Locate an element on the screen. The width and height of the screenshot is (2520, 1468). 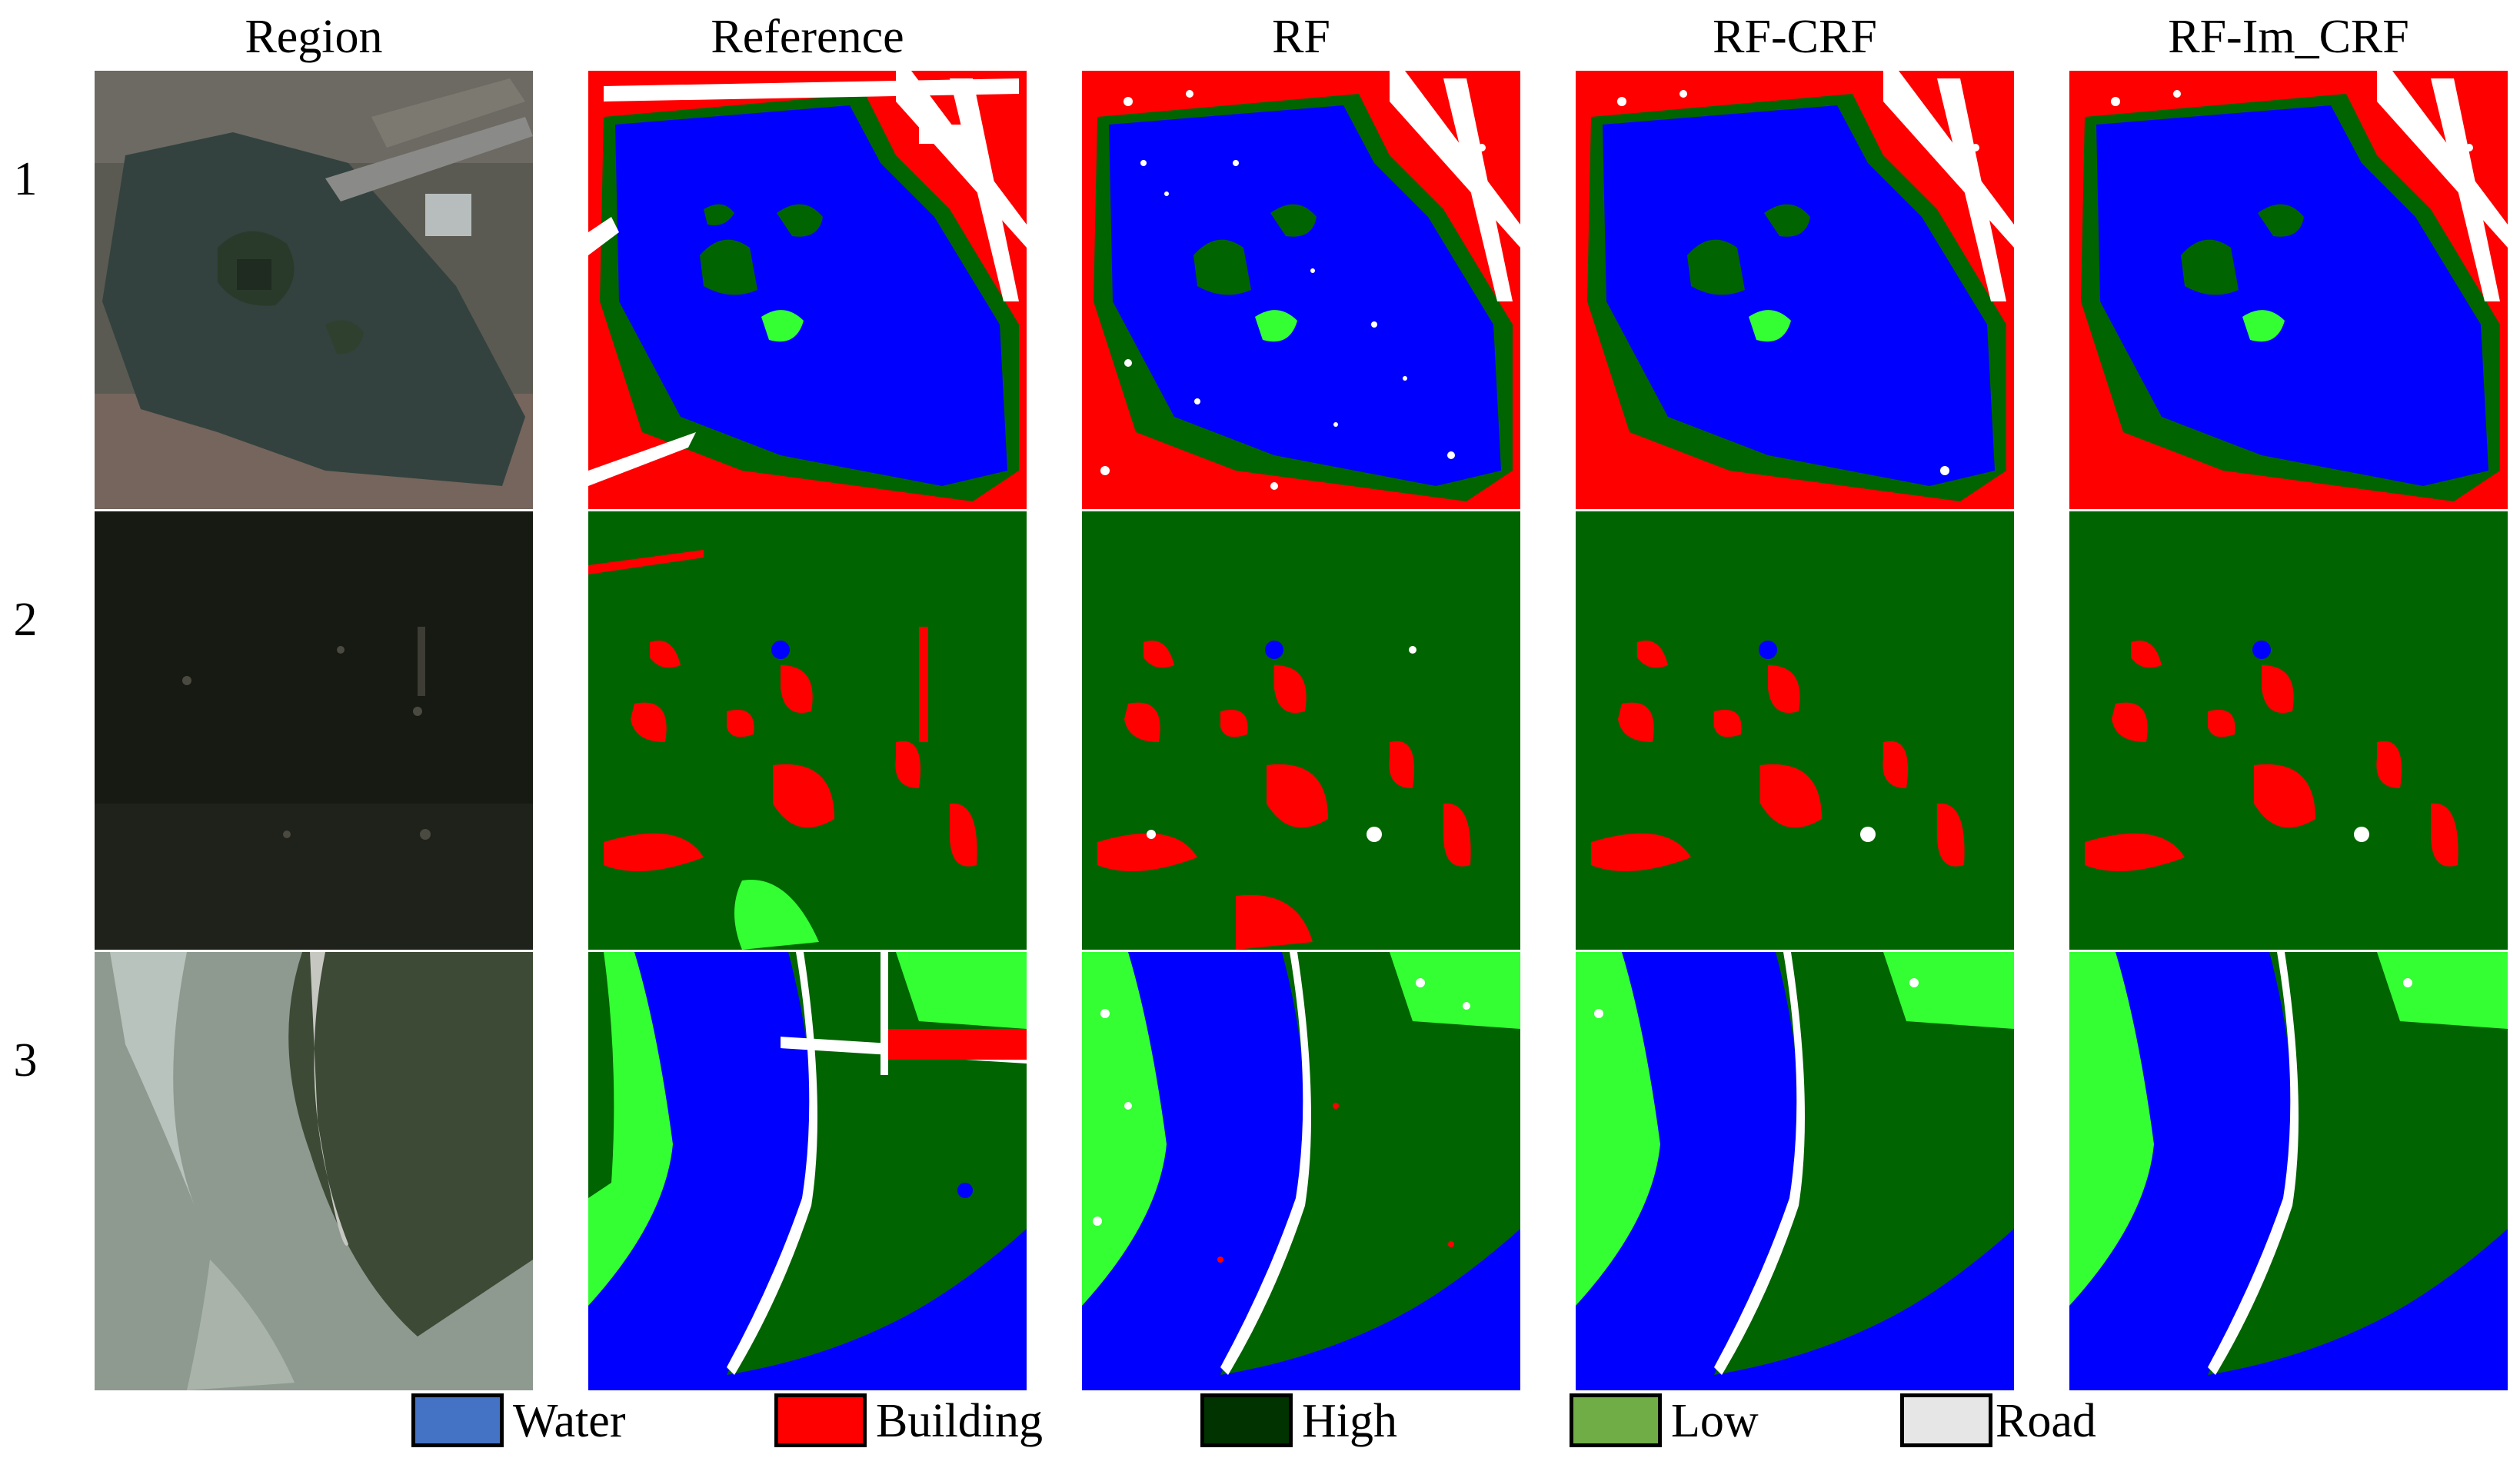
legend-swatch-building is located at coordinates (821, 1420).